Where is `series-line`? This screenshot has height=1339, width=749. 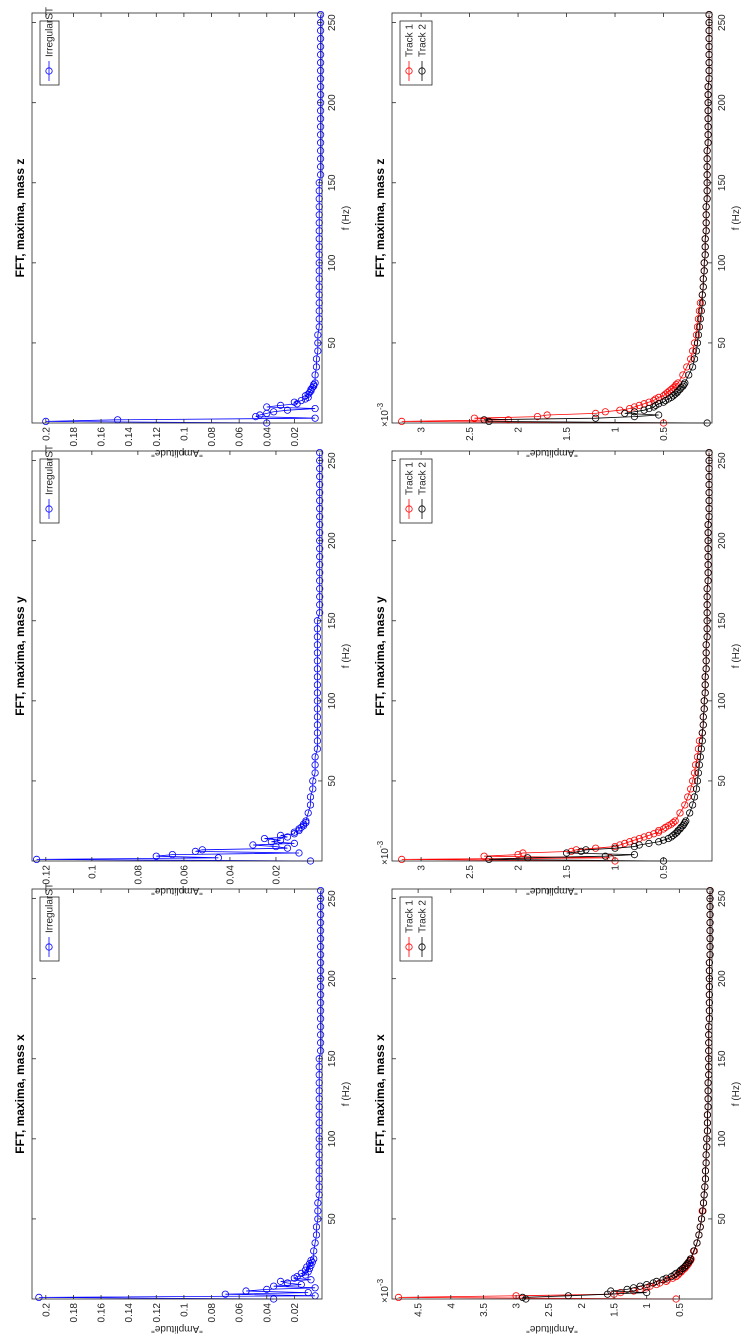
series-line is located at coordinates (178, 657).